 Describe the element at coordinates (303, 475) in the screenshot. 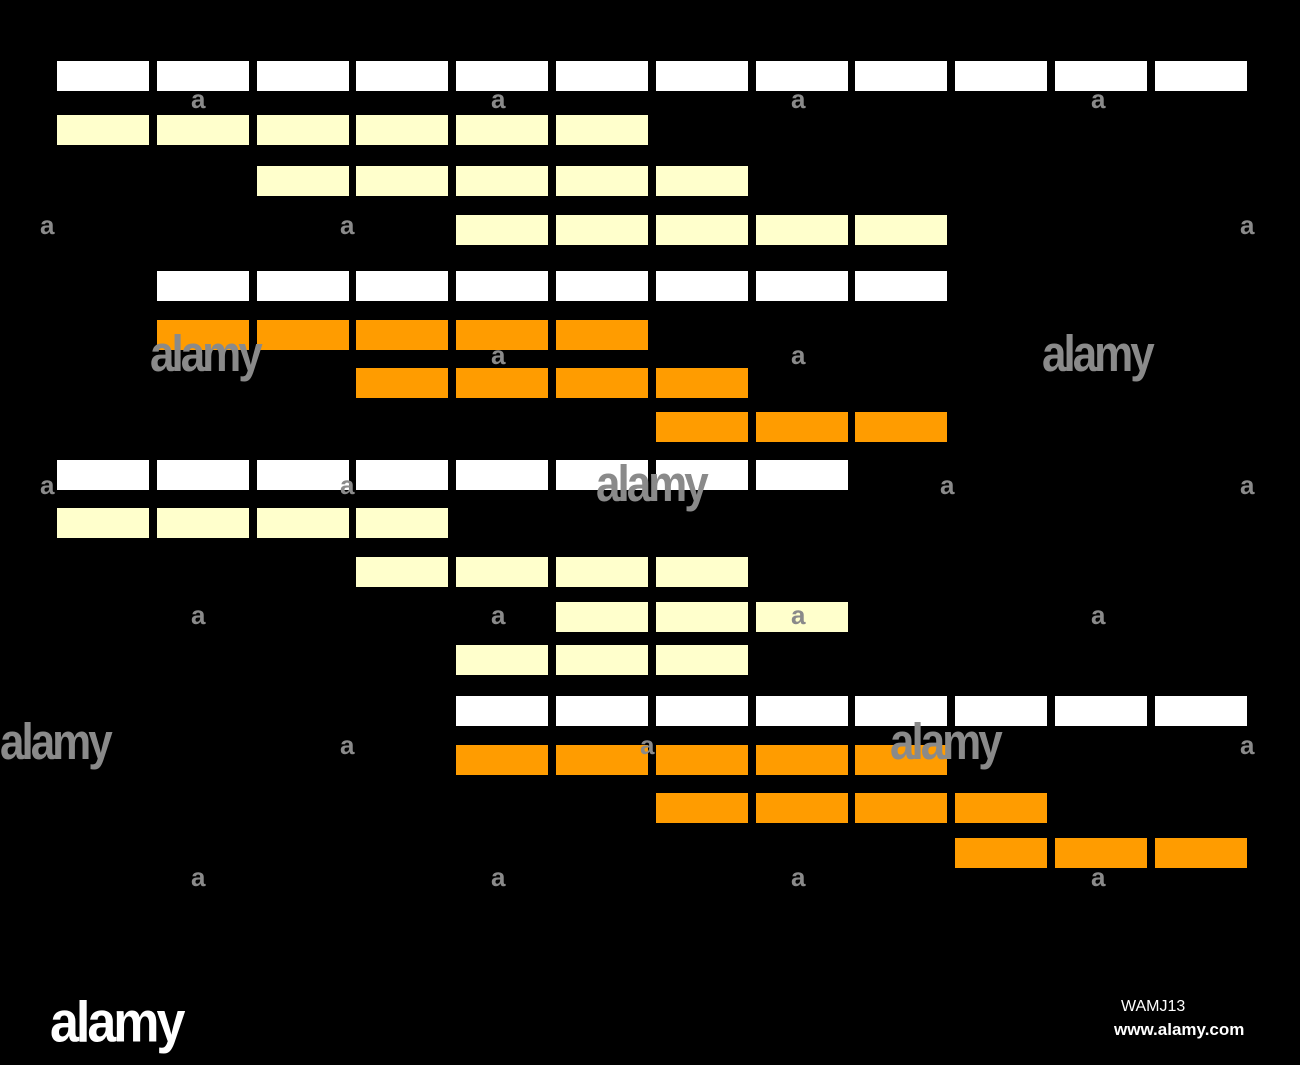

I see `block-white-r9-c3` at that location.